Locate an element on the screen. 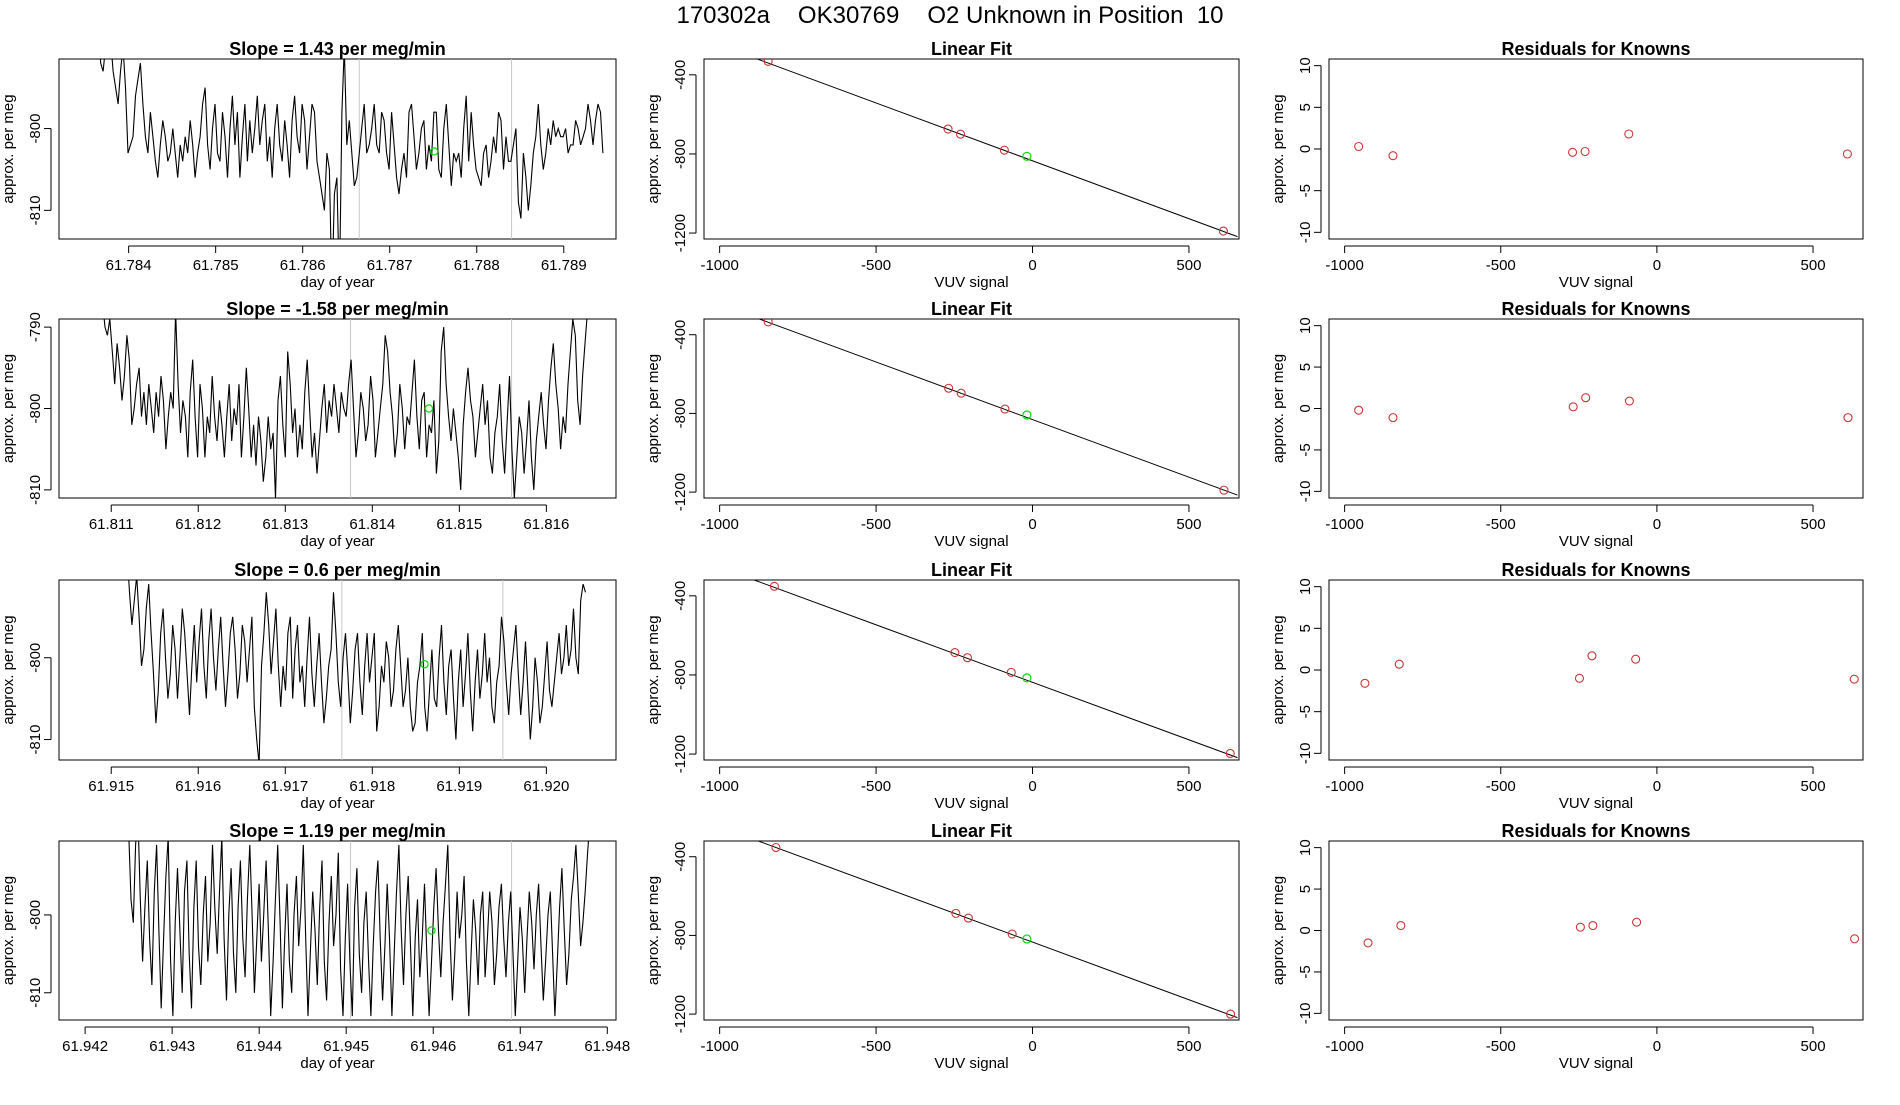 The width and height of the screenshot is (1900, 1105). x-tick-label: 61.944 is located at coordinates (259, 1046).